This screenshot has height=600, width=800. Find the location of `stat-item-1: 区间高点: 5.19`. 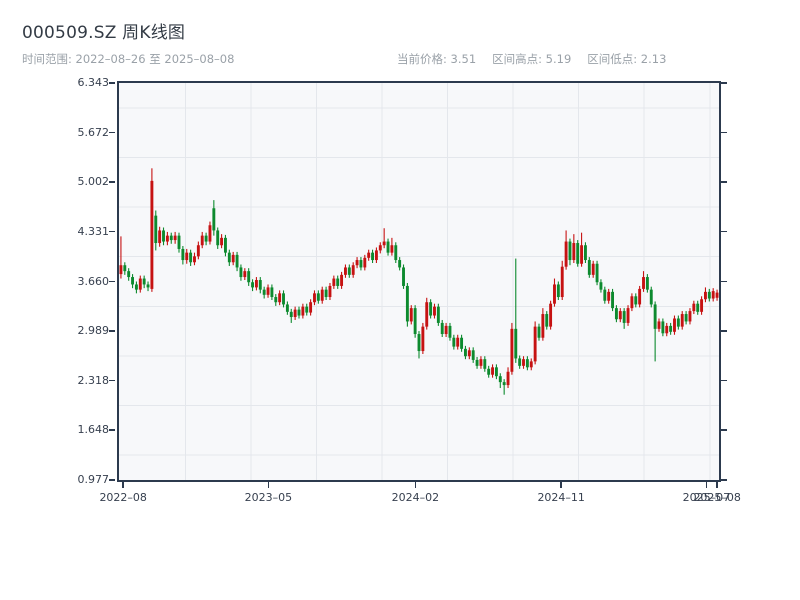

stat-item-1: 区间高点: 5.19 is located at coordinates (532, 59).